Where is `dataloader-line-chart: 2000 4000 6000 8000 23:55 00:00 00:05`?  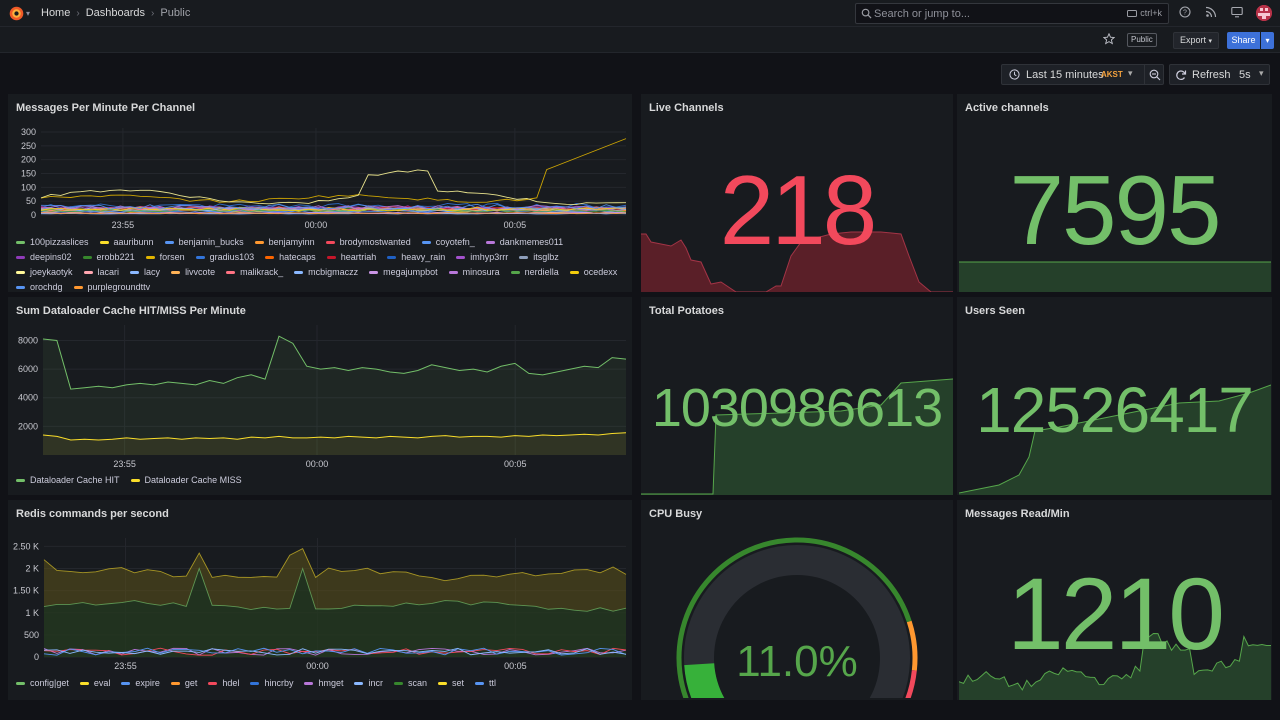
dataloader-line-chart: 2000 4000 6000 8000 23:55 00:00 00:05 is located at coordinates (320, 400).